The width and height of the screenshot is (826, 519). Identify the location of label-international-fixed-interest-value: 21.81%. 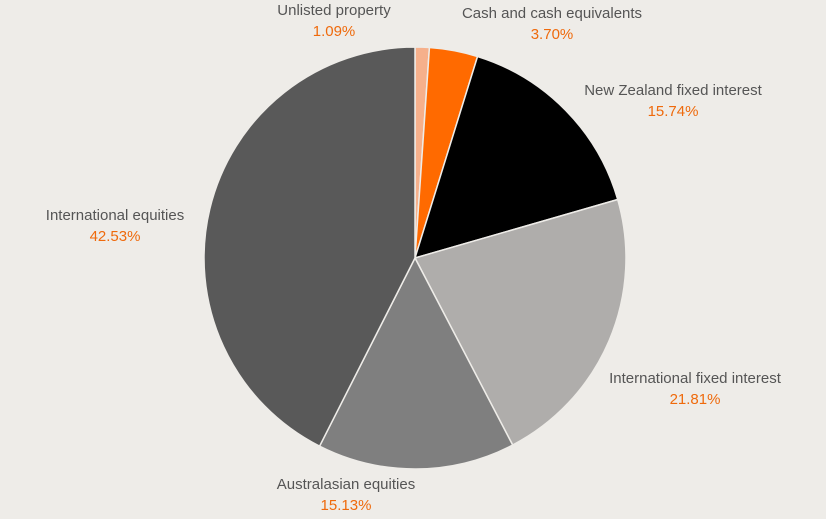
(695, 399).